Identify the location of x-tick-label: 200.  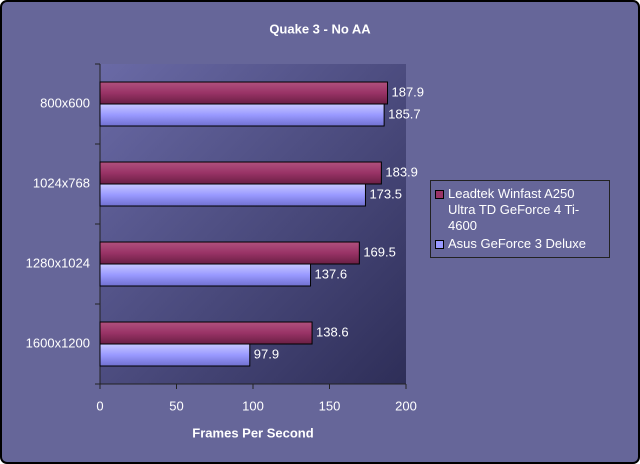
(406, 405).